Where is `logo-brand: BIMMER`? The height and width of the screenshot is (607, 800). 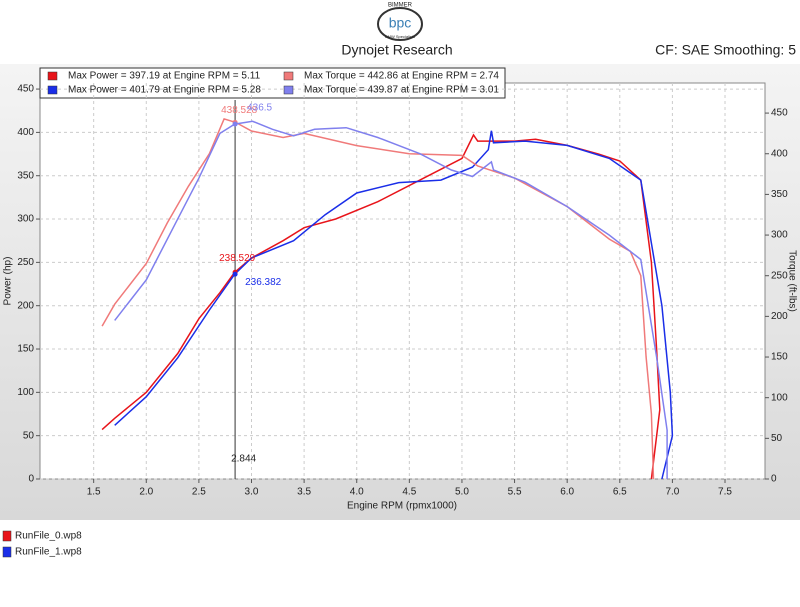 logo-brand: BIMMER is located at coordinates (400, 6).